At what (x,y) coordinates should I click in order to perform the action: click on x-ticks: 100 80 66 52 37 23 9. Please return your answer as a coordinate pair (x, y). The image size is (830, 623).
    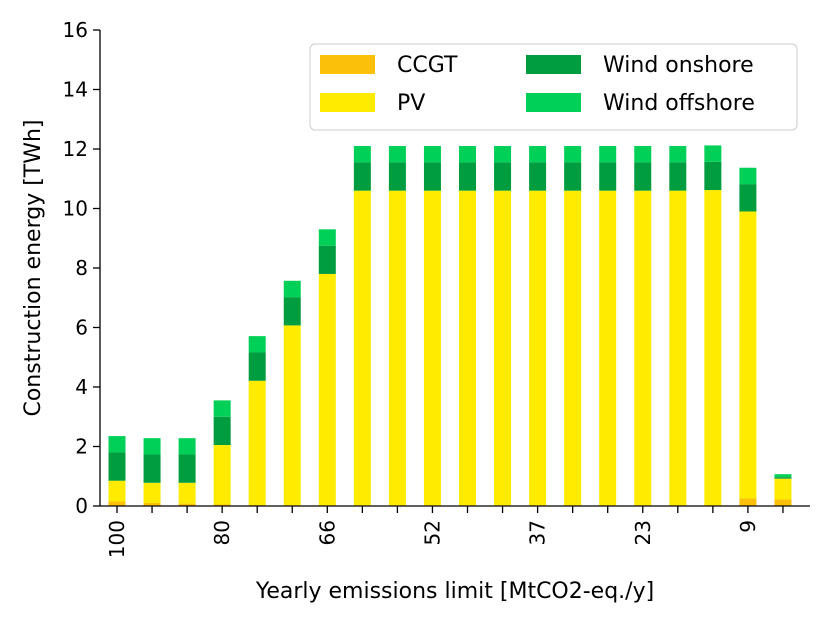
    Looking at the image, I should click on (444, 532).